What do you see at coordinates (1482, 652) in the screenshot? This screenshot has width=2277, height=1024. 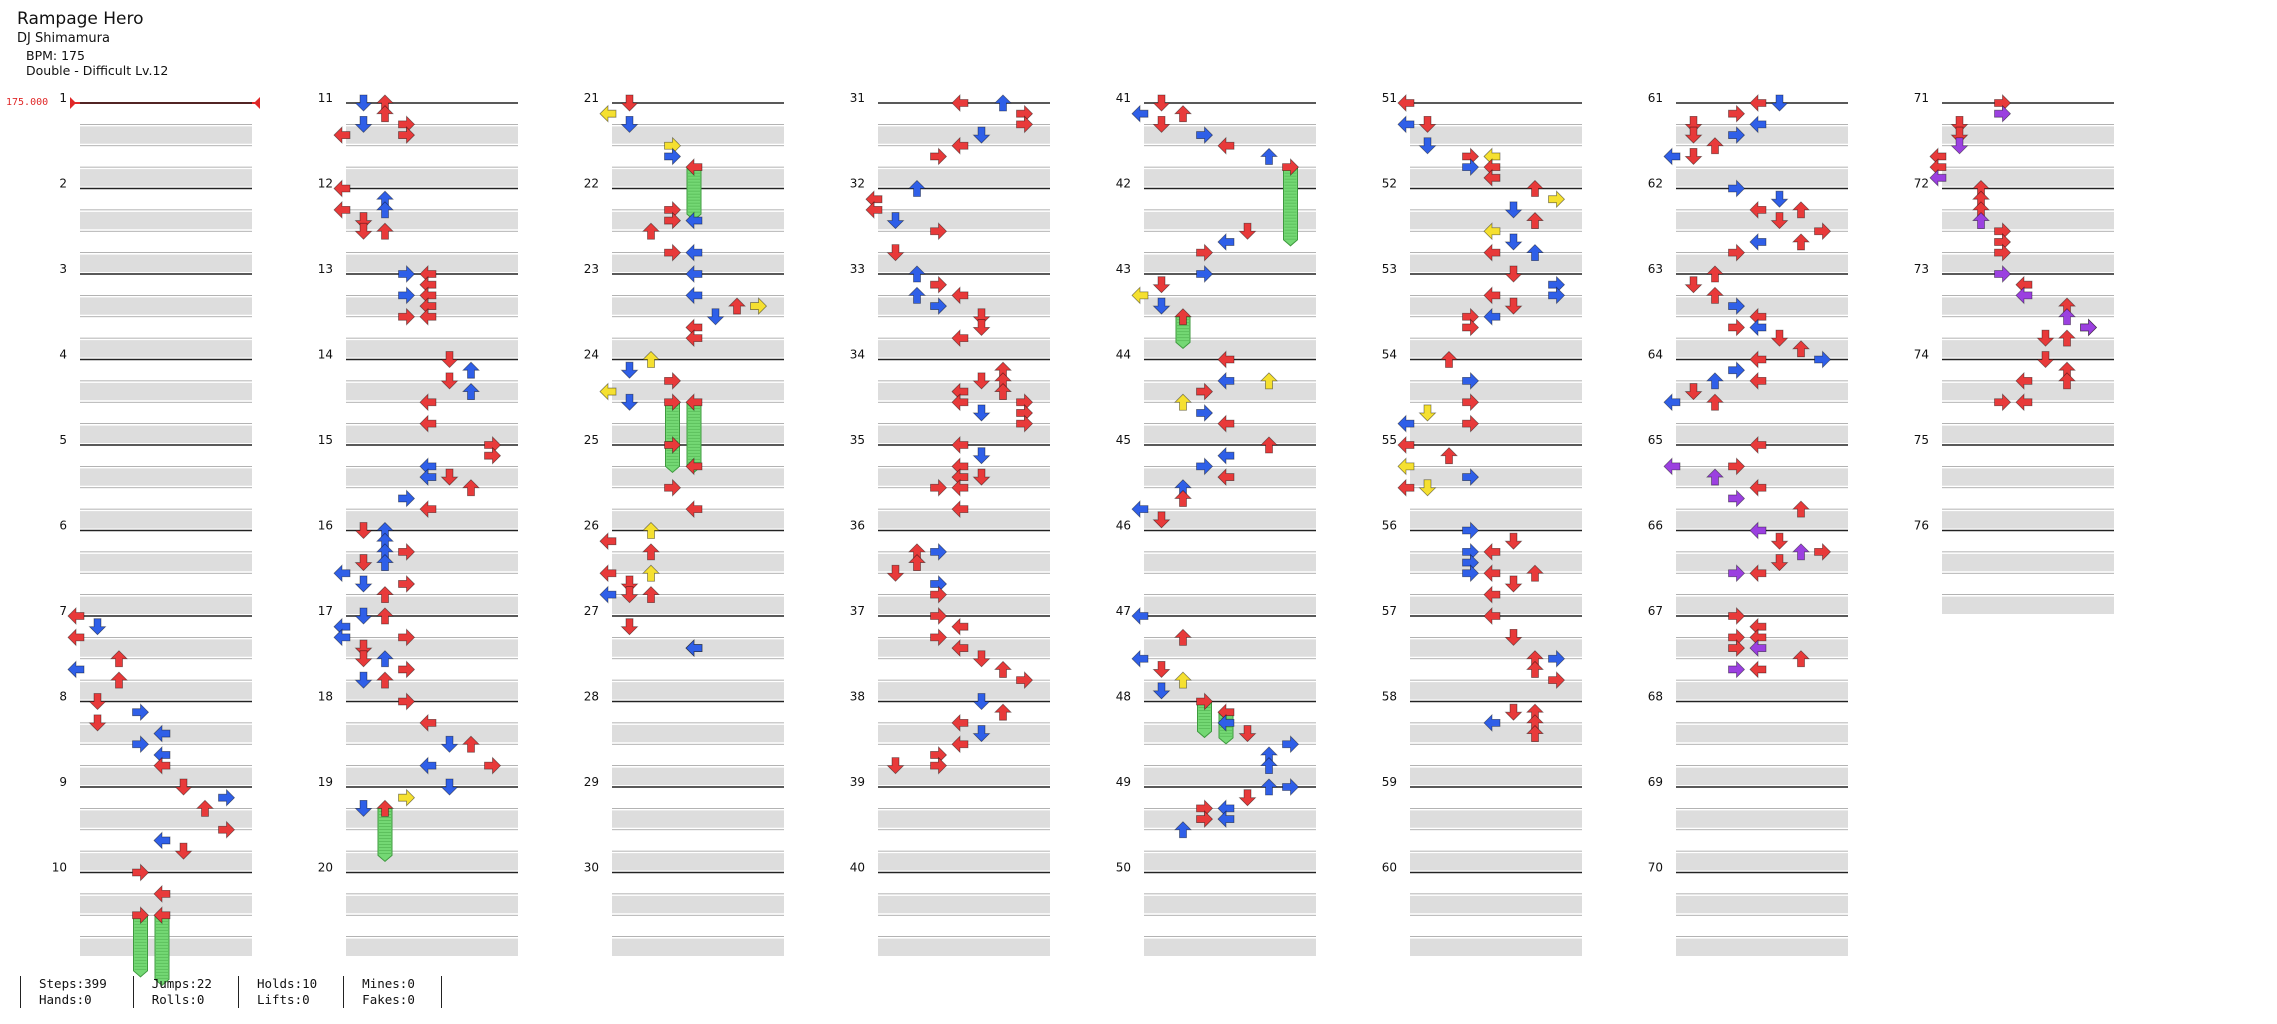 I see `measure-57: 57` at bounding box center [1482, 652].